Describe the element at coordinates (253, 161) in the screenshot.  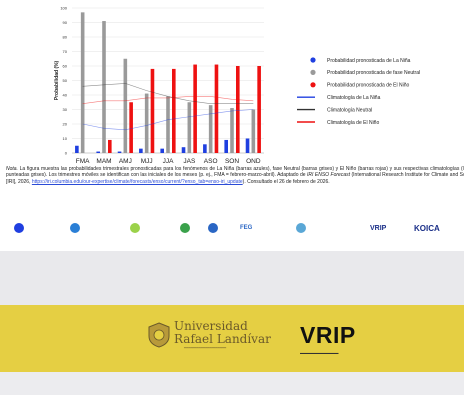
I see `x-tick-label: OND` at that location.